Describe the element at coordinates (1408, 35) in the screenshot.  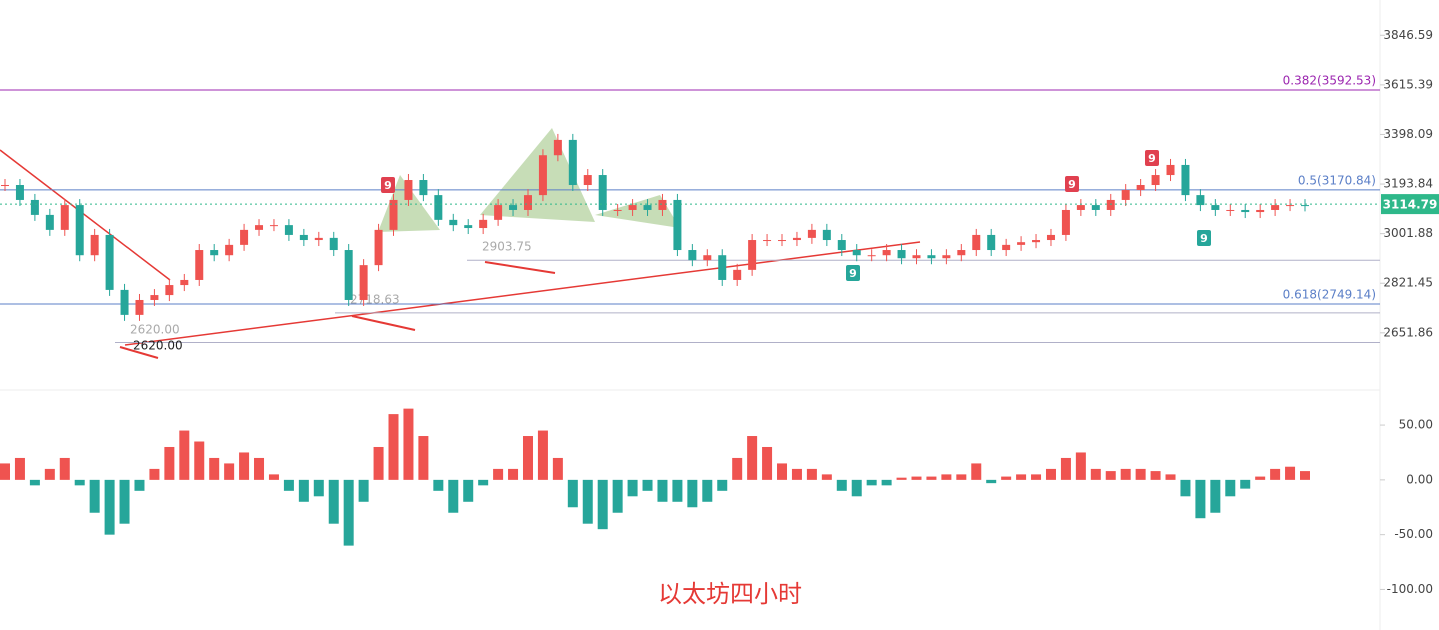
I see `y-tick-label: 3846.59` at that location.